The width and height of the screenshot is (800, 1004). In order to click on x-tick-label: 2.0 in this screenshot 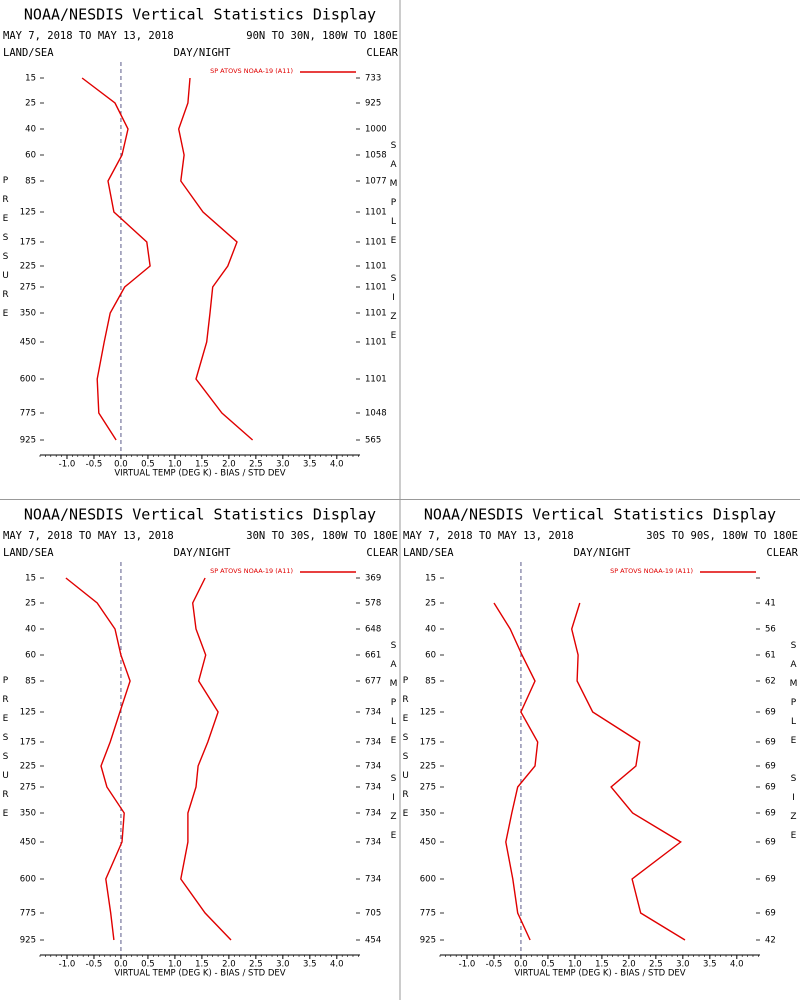, I will do `click(629, 965)`.